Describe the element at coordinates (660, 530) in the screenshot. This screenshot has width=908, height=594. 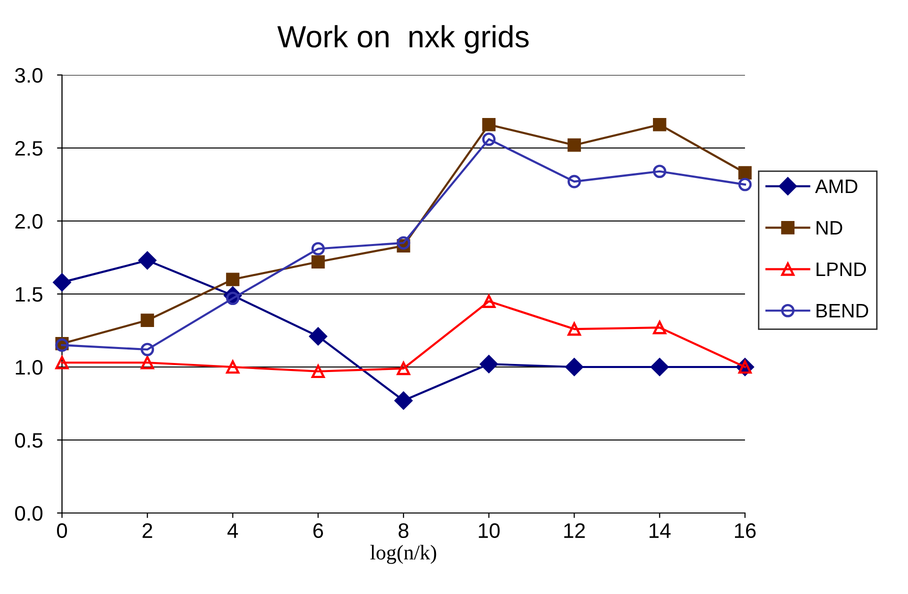
I see `x-tick-label: 14` at that location.